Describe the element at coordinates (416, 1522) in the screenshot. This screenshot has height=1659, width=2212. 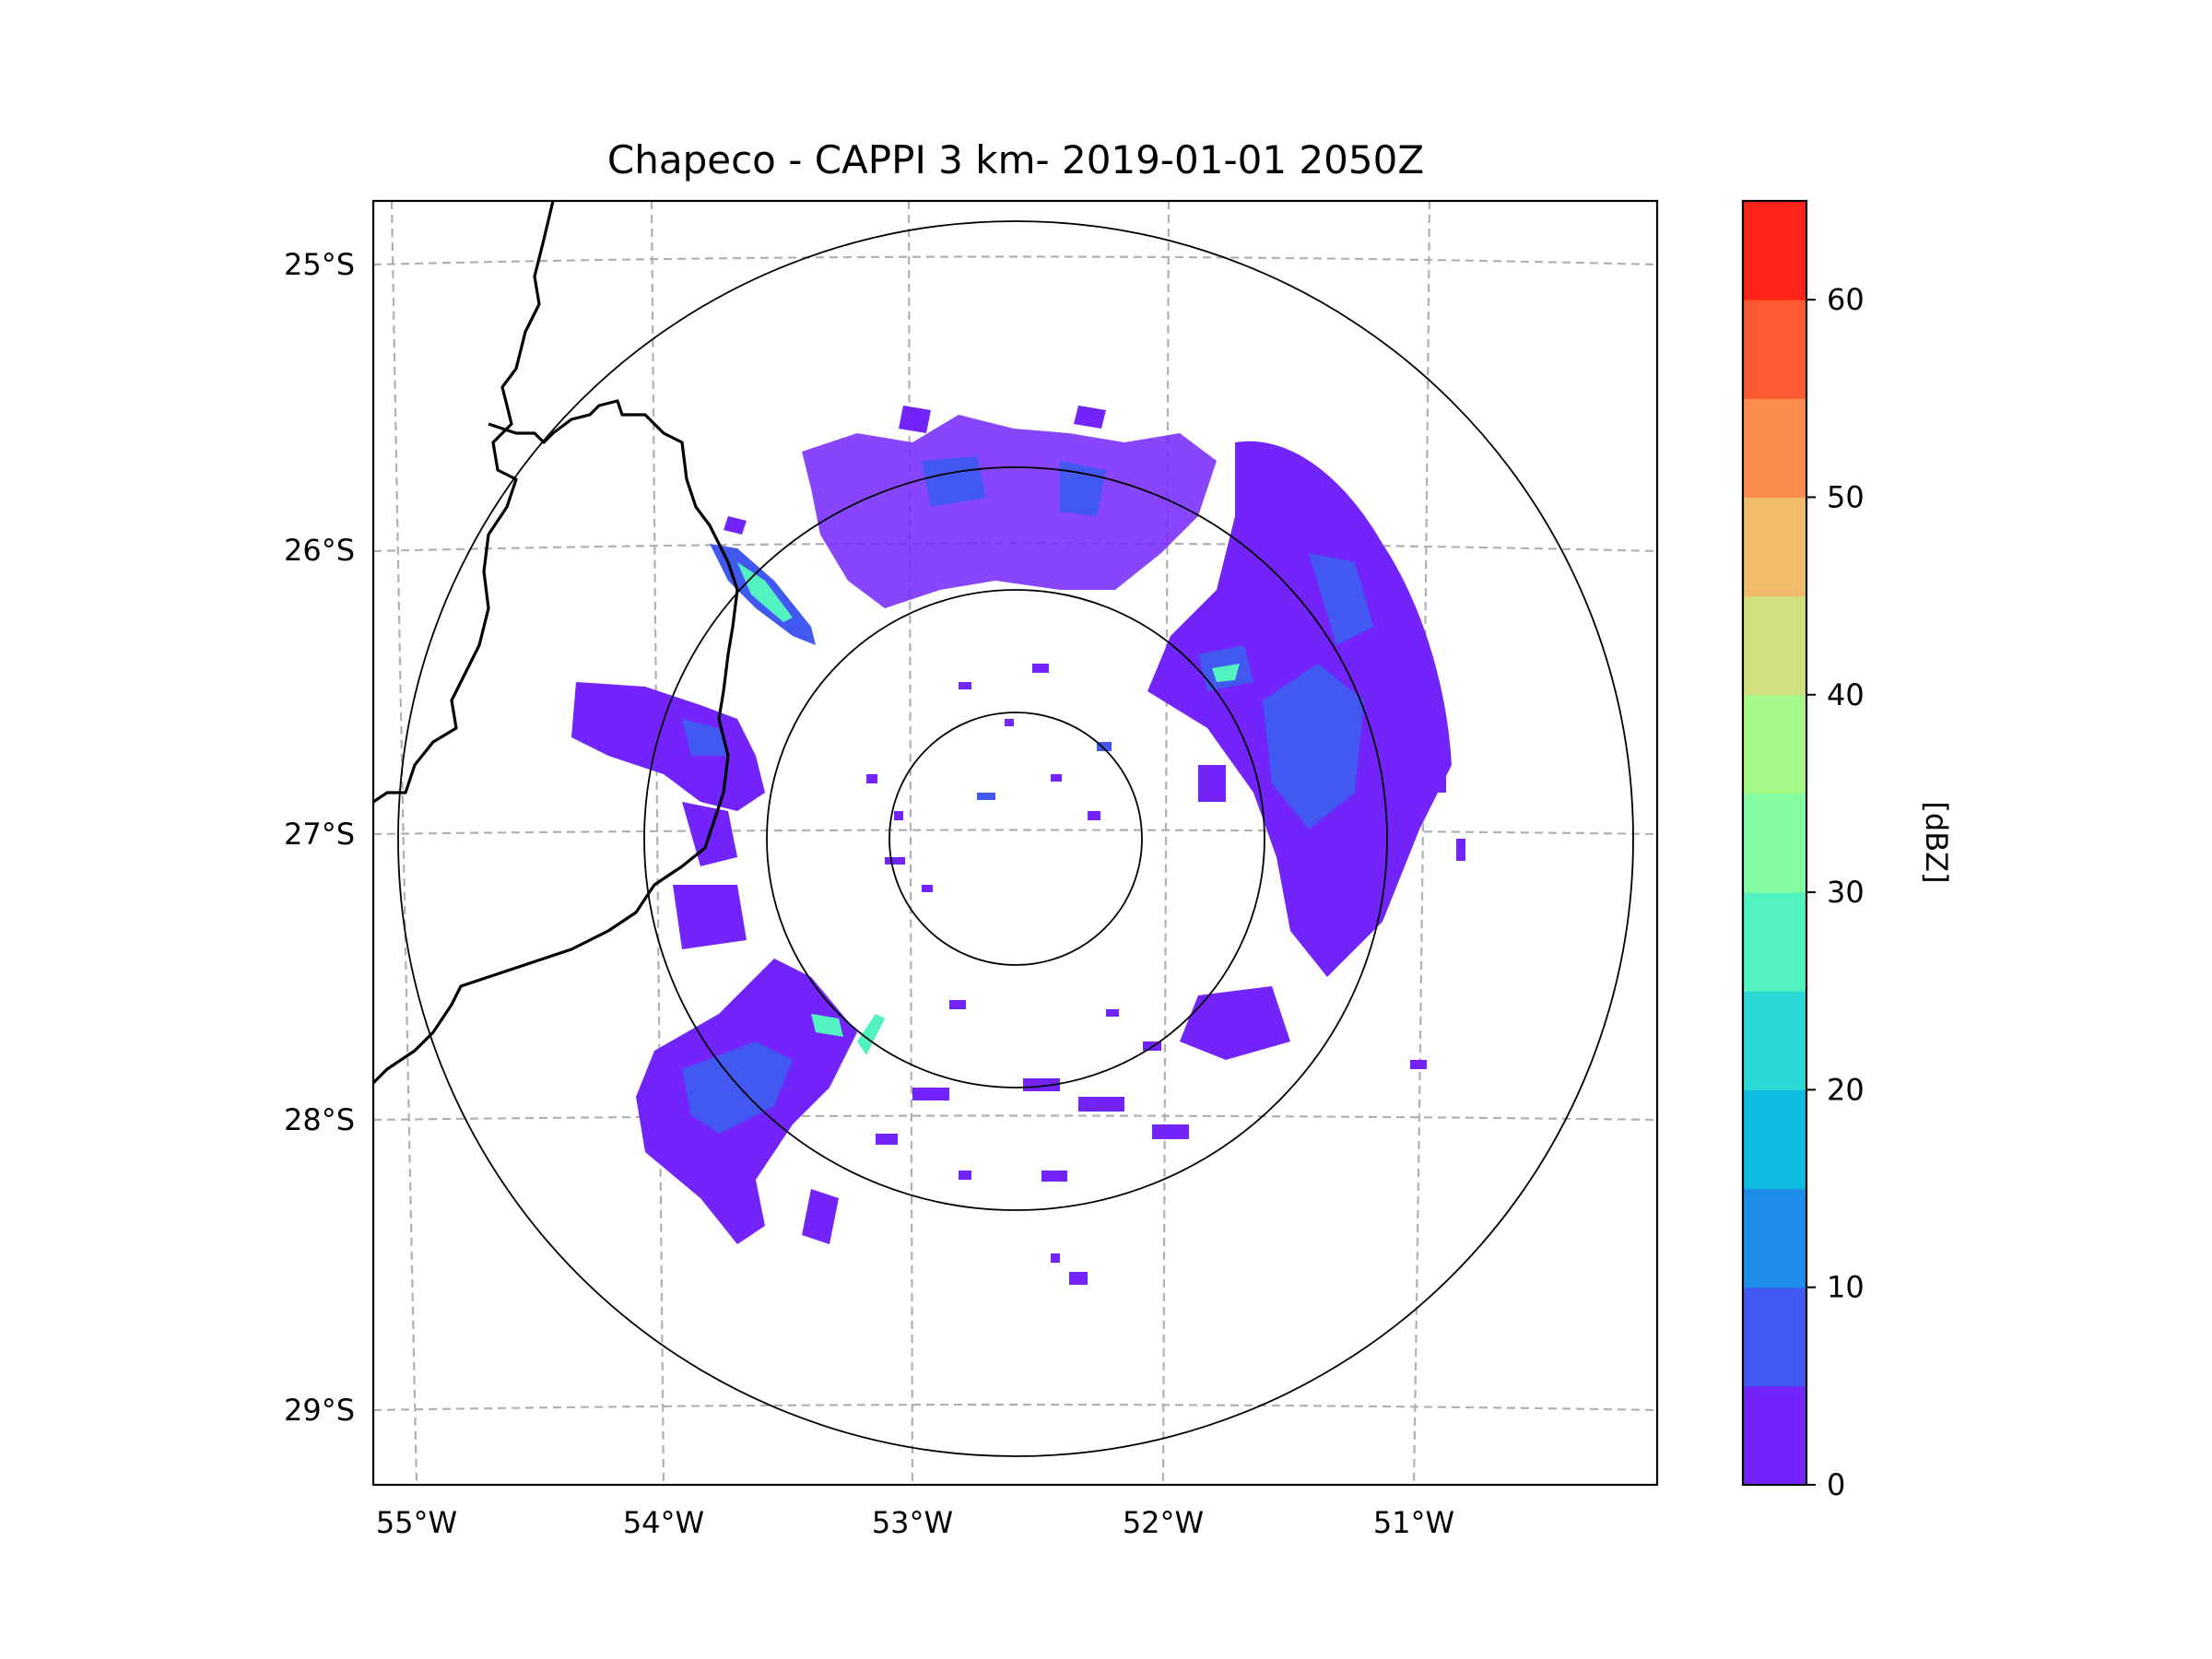
I see `x-tick-label: 55°W` at that location.